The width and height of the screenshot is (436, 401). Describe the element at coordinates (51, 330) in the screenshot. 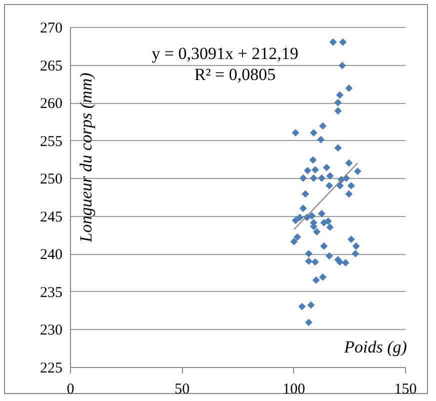

I see `y-tick-label: 230` at that location.